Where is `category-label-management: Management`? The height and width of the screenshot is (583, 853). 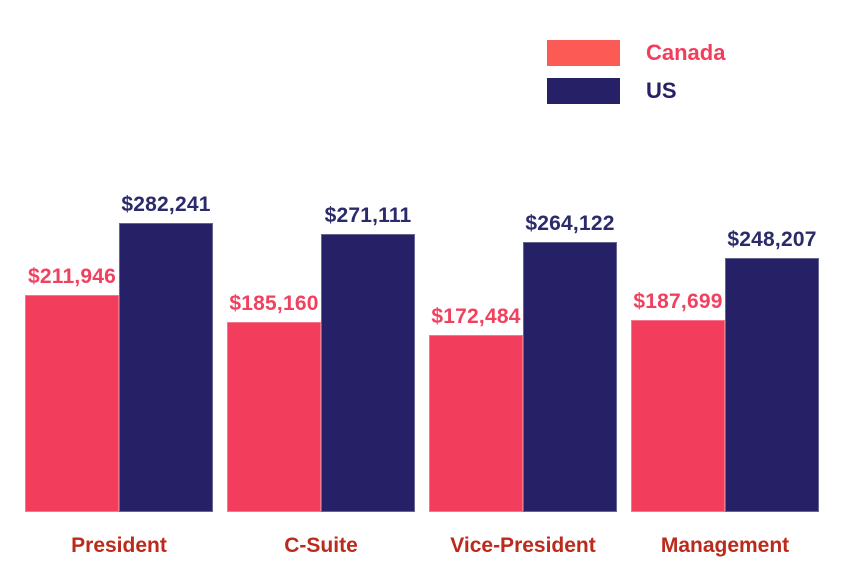 category-label-management: Management is located at coordinates (725, 545).